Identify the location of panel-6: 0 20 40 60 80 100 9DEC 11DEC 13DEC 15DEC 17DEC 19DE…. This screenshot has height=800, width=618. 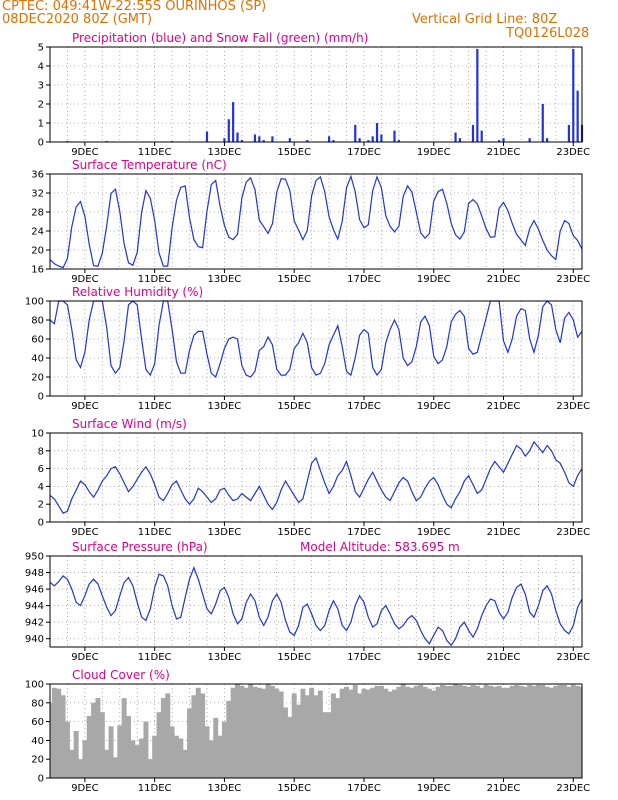
(307, 731).